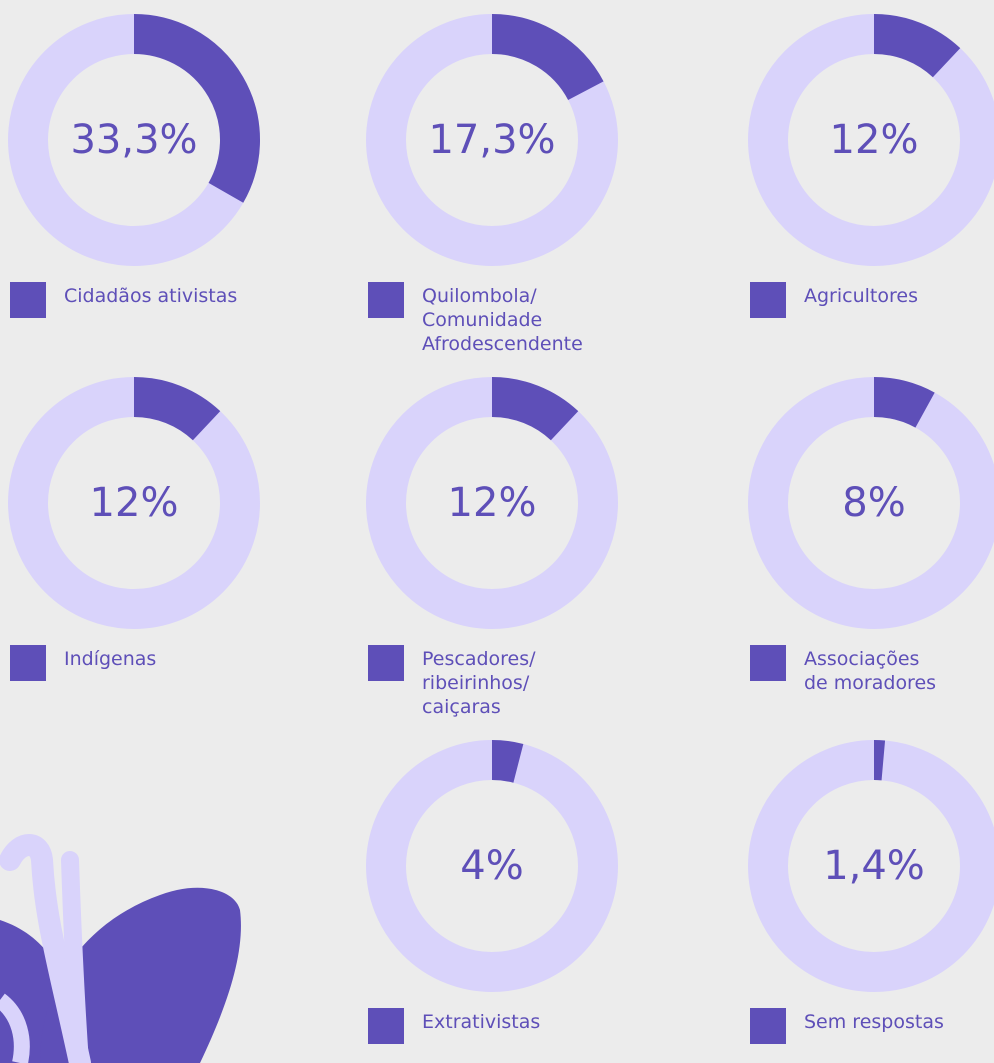 The height and width of the screenshot is (1063, 994). What do you see at coordinates (120, 948) in the screenshot?
I see `plant-decoration` at bounding box center [120, 948].